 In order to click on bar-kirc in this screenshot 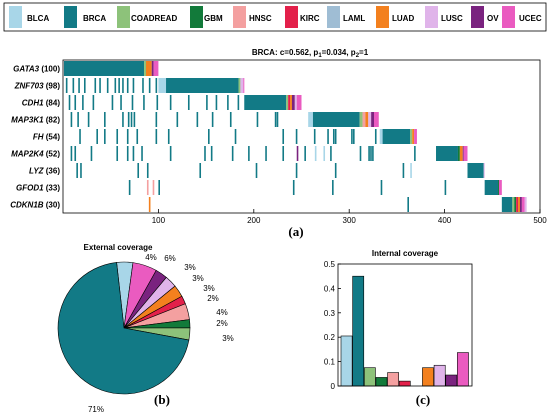, I will do `click(404, 383)`.